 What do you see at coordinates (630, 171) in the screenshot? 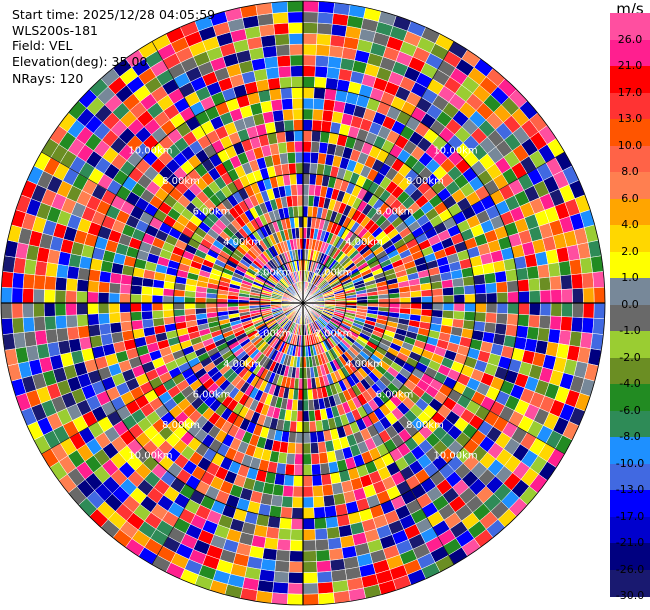
I see `colorbar-tick-label: 8.0` at bounding box center [630, 171].